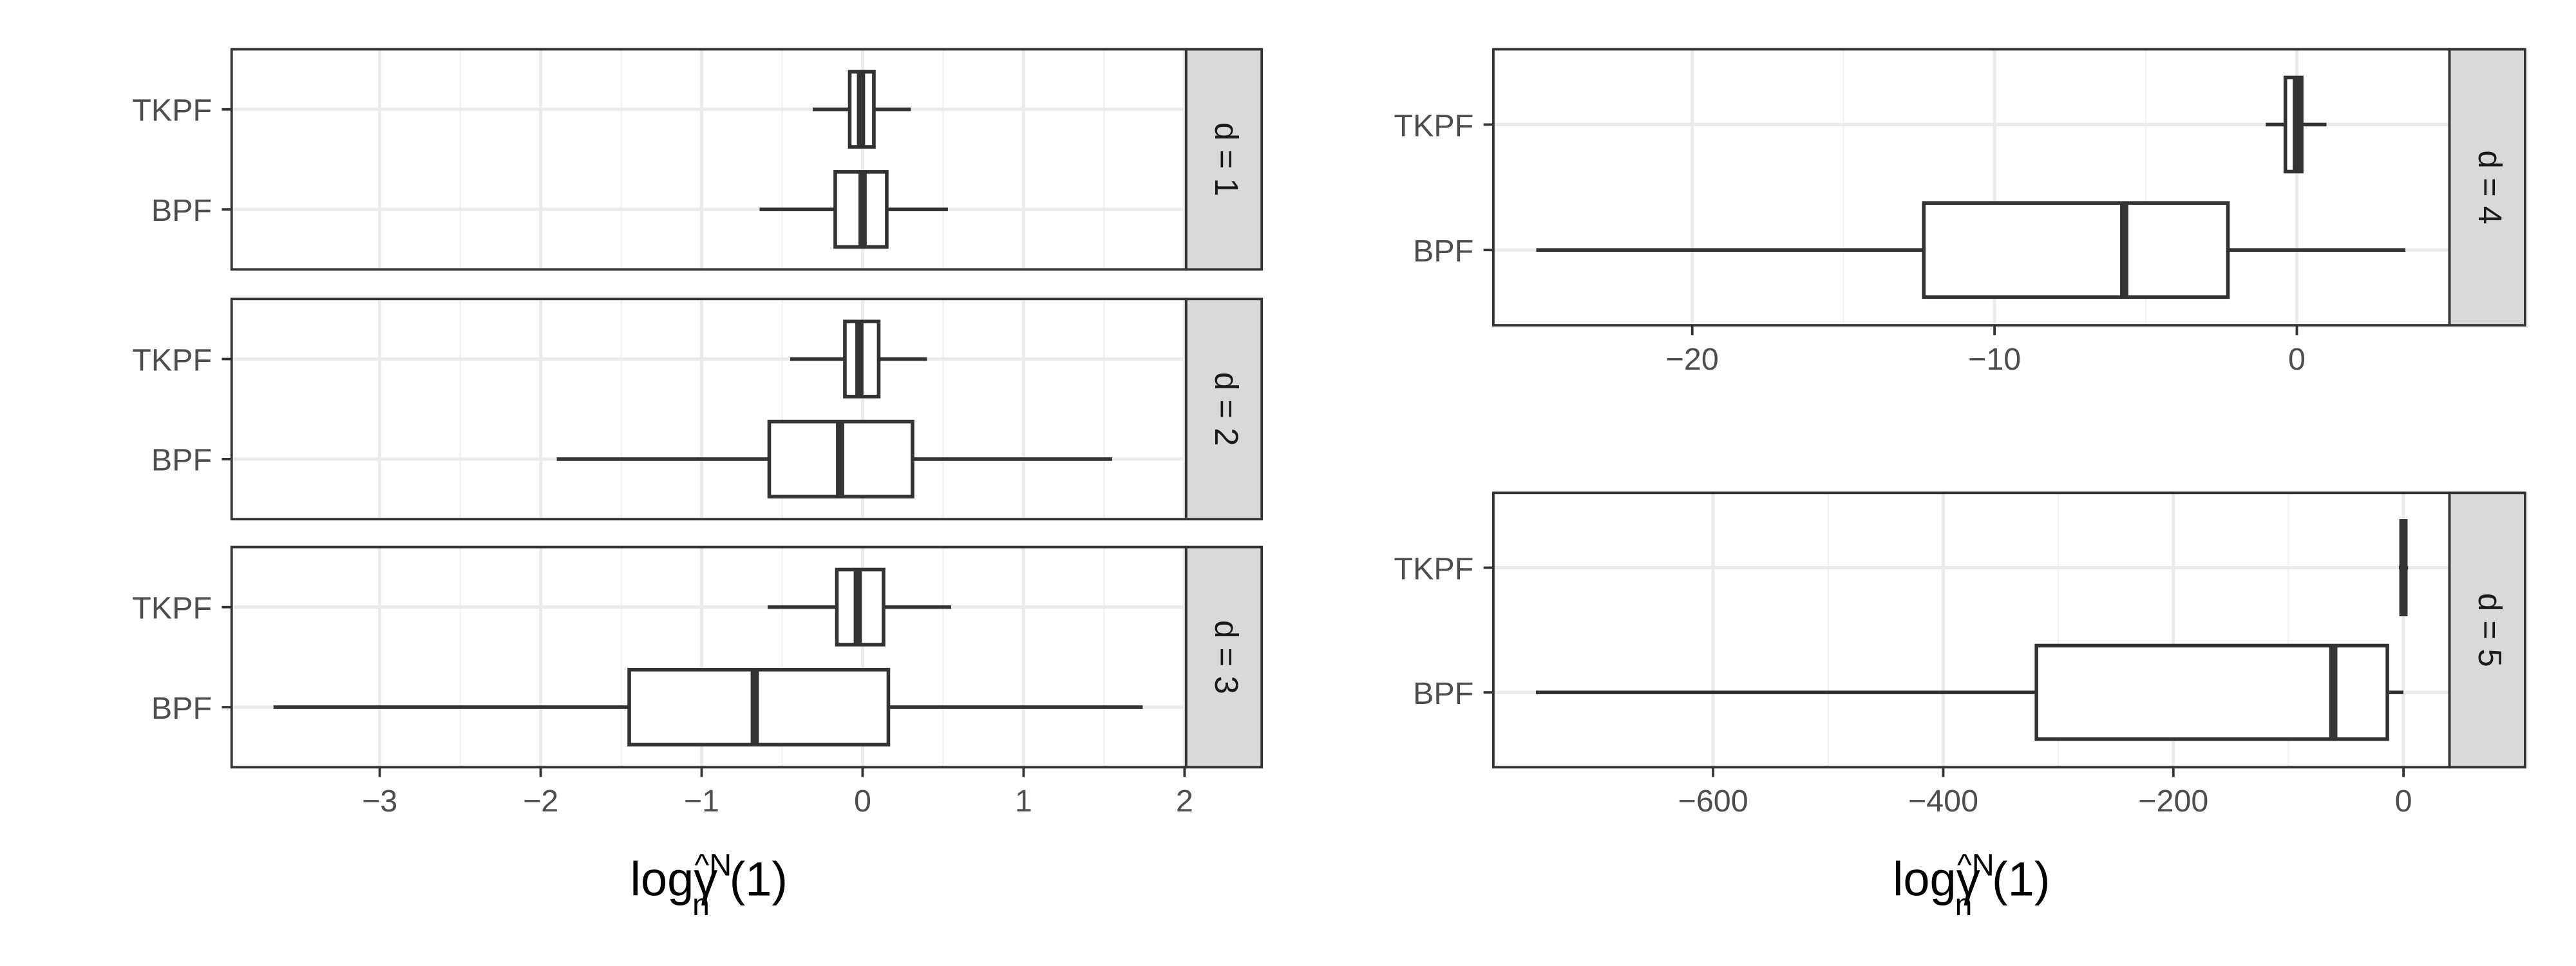 The image size is (2576, 966). I want to click on strip-label: d = 2, so click(1226, 409).